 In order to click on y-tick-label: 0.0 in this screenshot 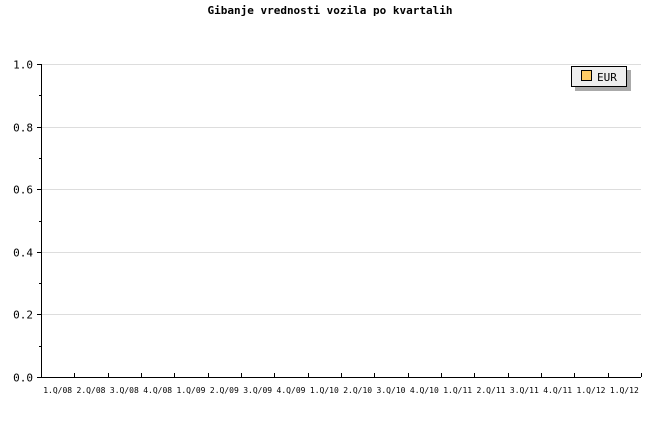, I will do `click(23, 378)`.